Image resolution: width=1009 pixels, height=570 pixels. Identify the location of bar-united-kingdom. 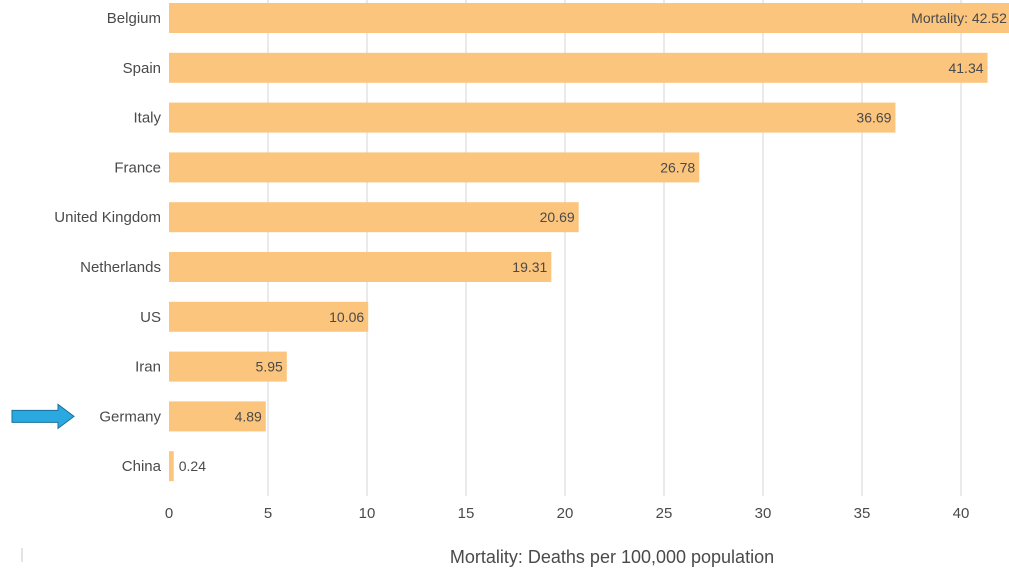
(374, 217).